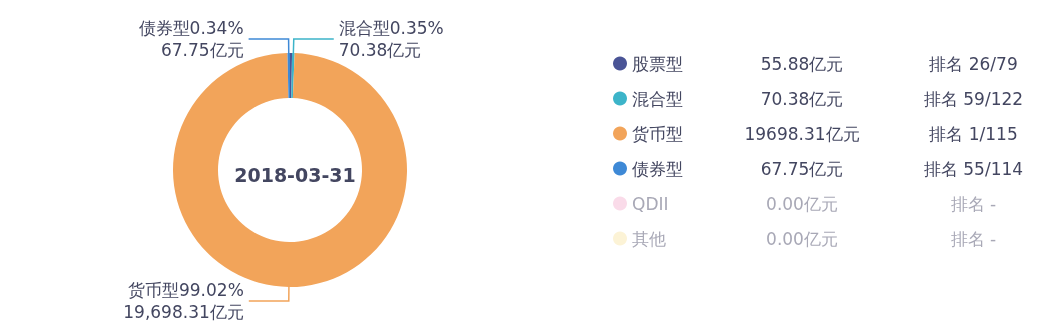  Describe the element at coordinates (191, 39) in the screenshot. I see `data-label: 债券型0.34% 67.75亿元` at that location.